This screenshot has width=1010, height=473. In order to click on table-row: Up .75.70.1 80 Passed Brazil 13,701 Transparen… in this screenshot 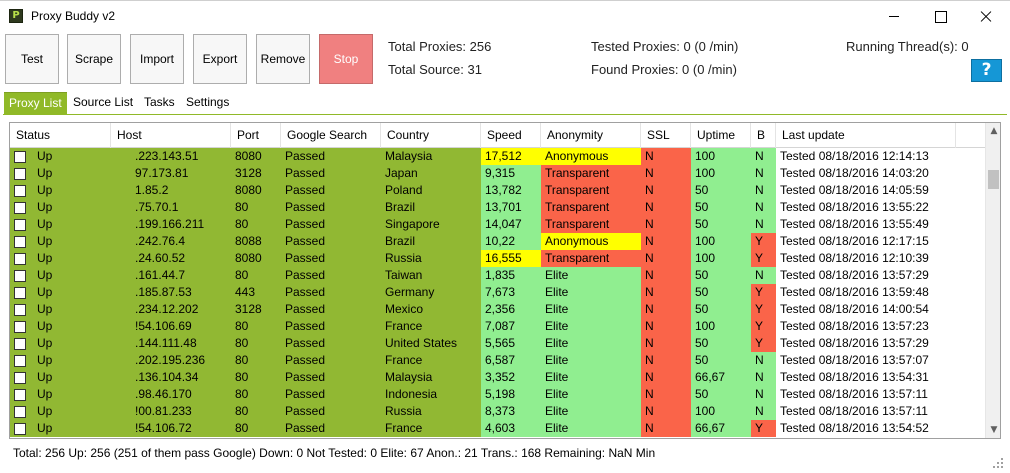, I will do `click(497, 207)`.